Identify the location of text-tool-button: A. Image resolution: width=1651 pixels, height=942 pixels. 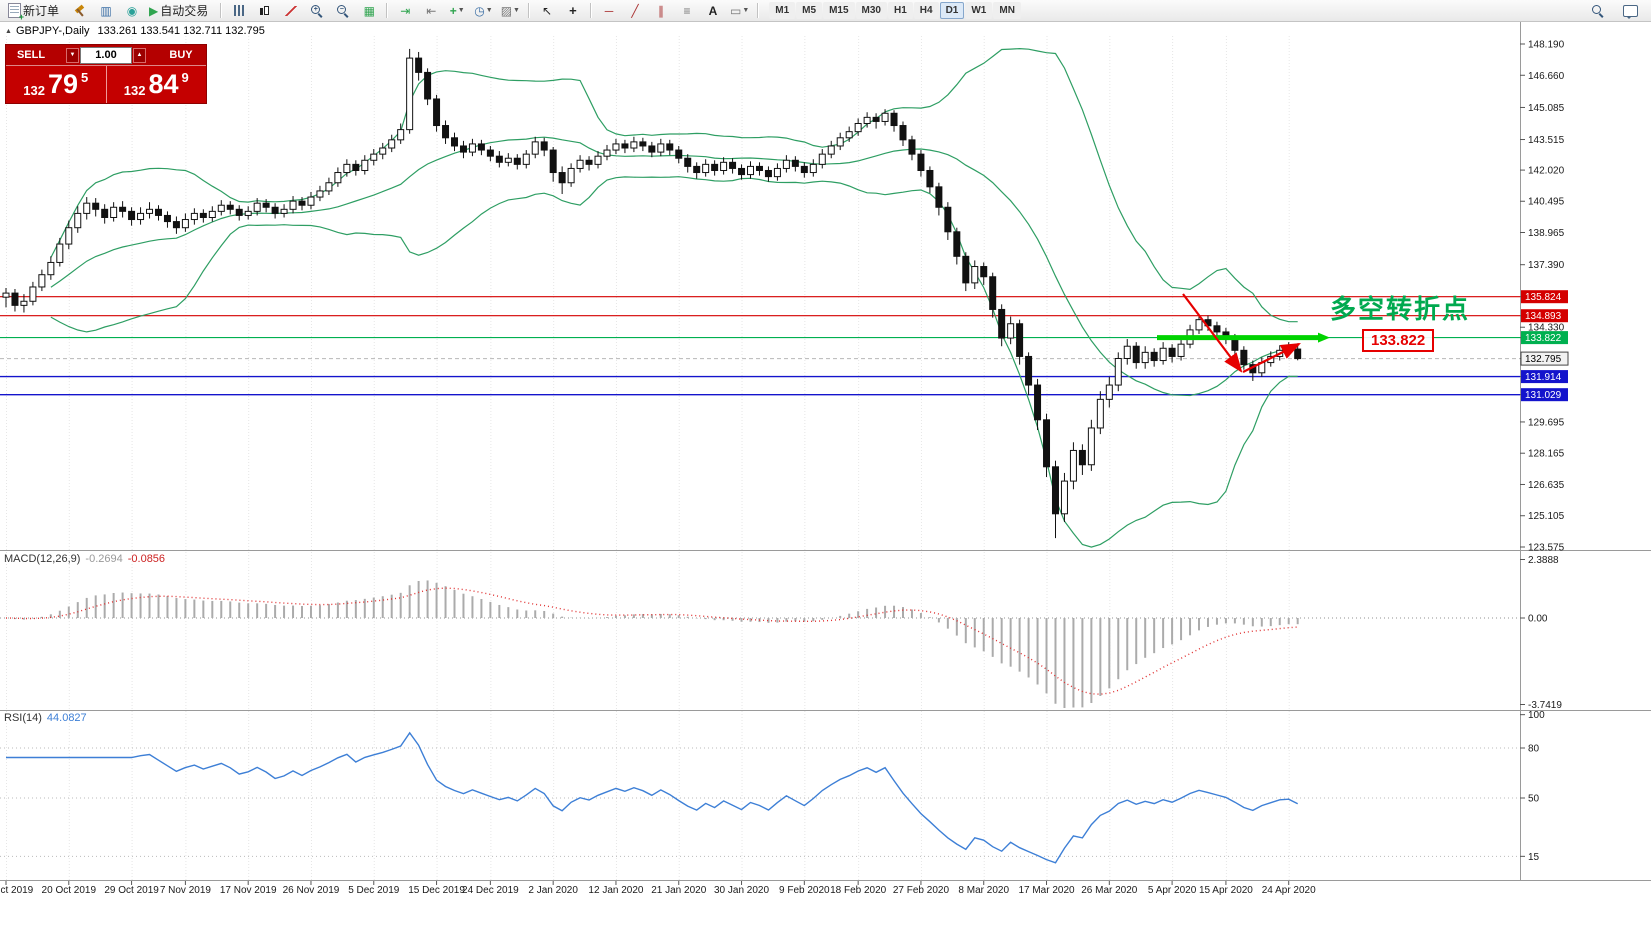
(713, 11).